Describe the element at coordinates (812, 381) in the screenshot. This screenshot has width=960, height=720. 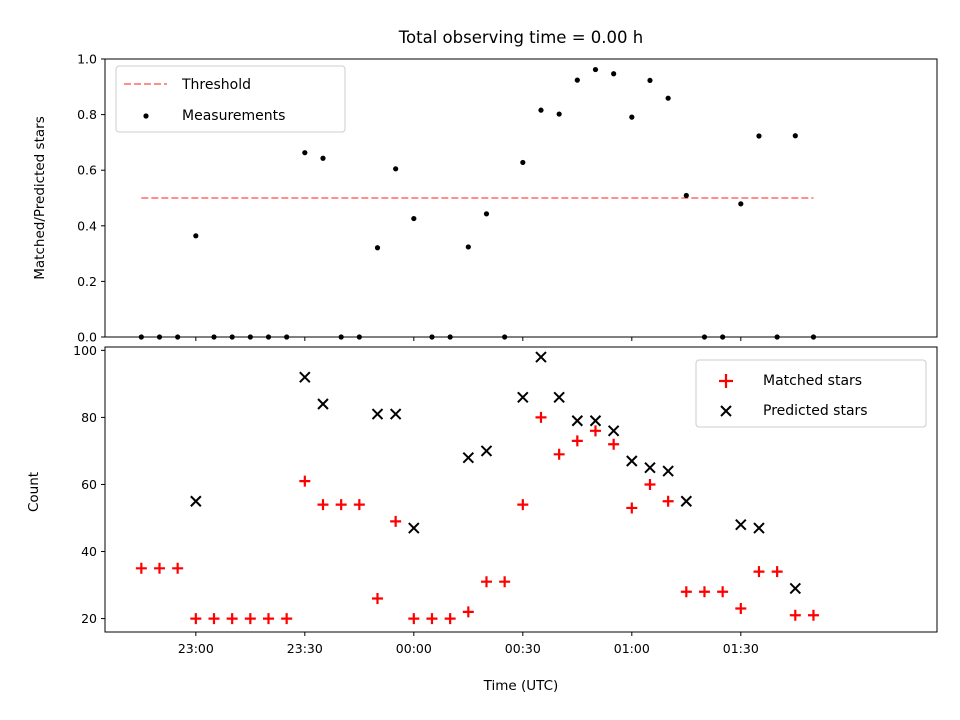
I see `legend-matched-label: Matched stars` at that location.